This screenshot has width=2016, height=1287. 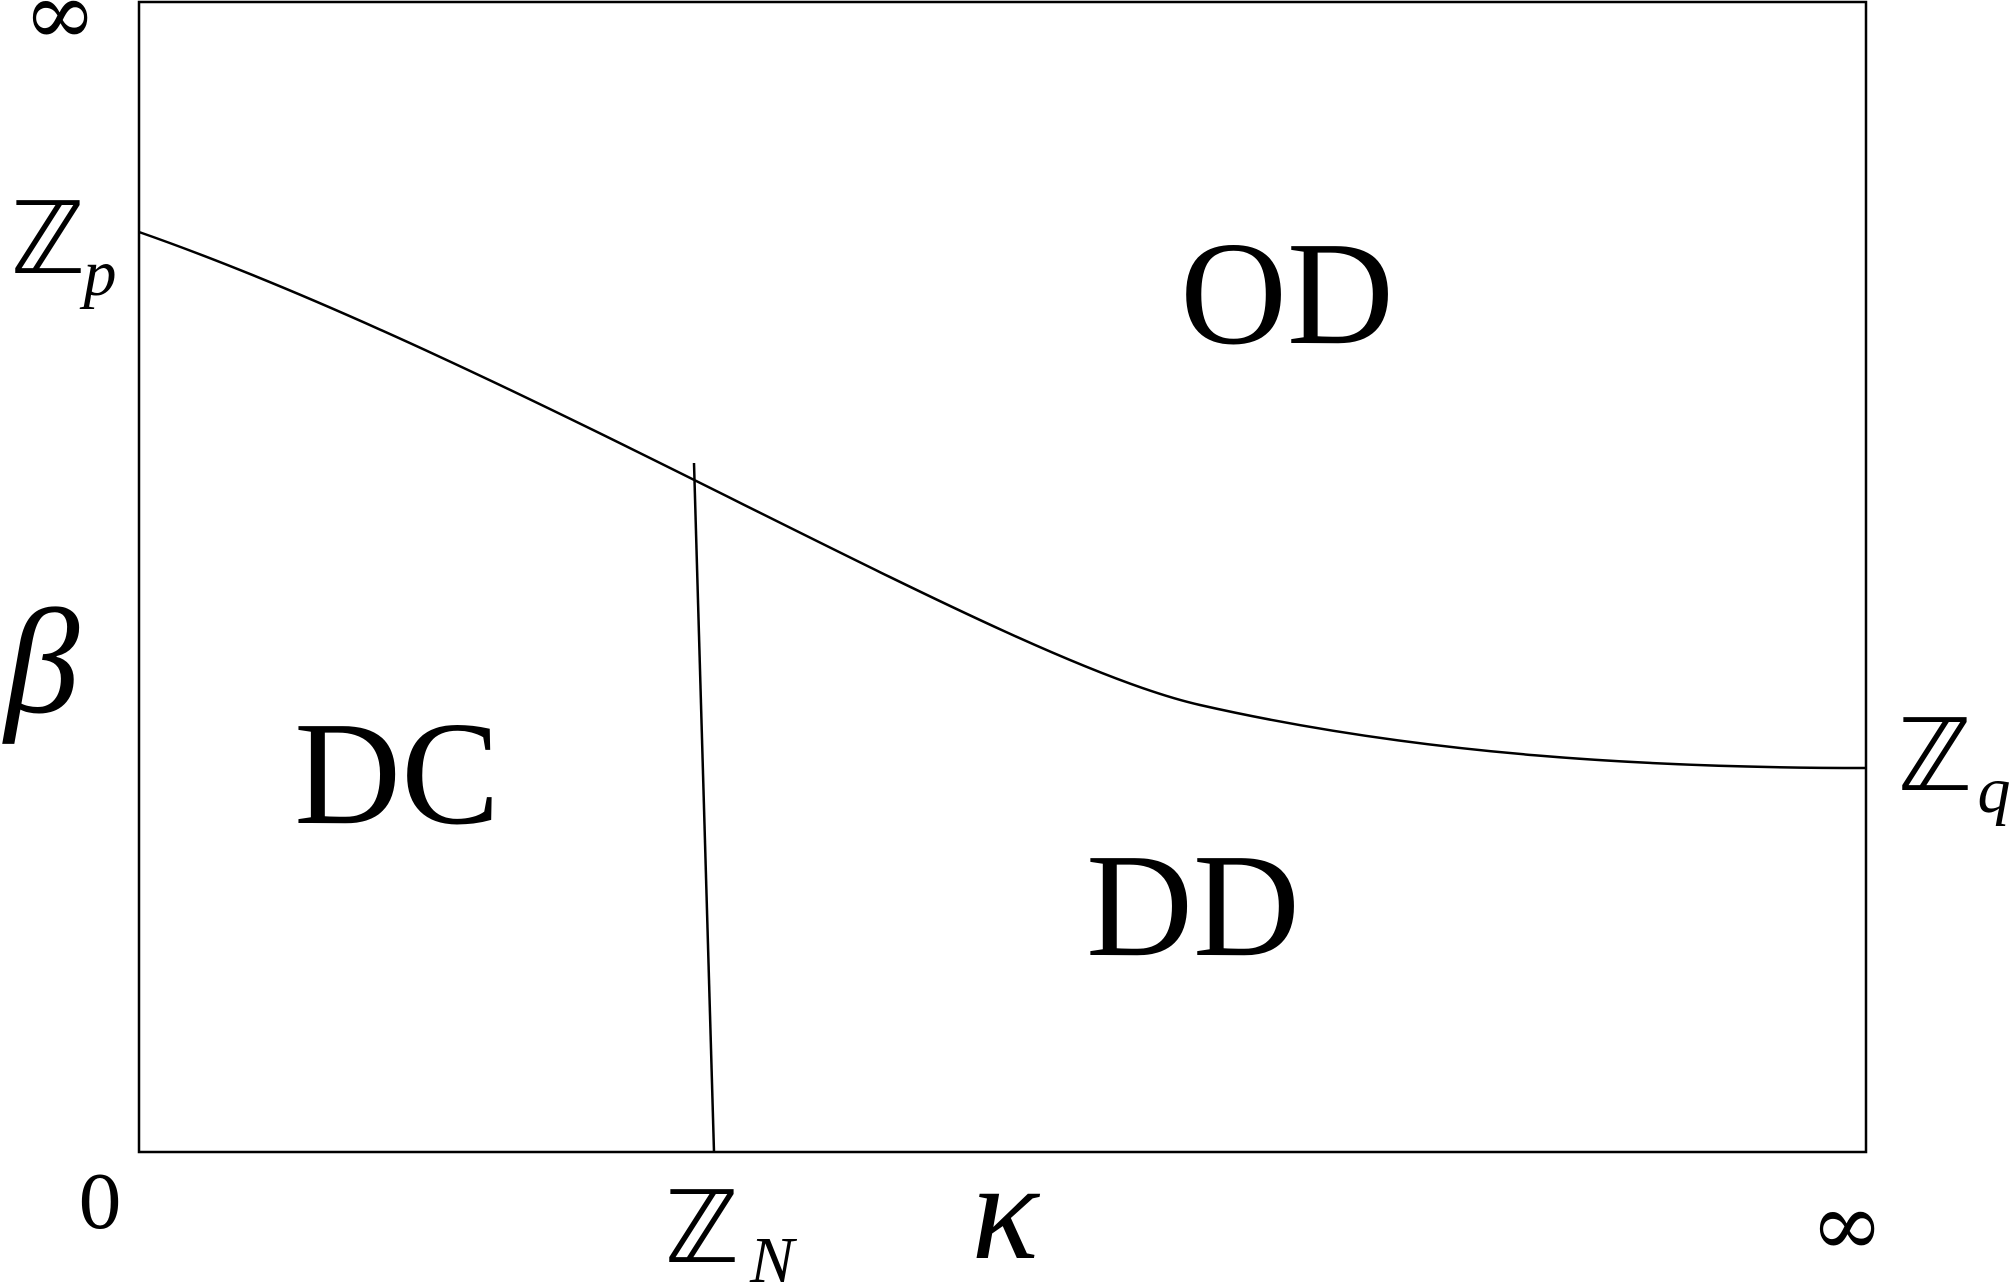 What do you see at coordinates (773, 1255) in the screenshot?
I see `zn-subscript: N` at bounding box center [773, 1255].